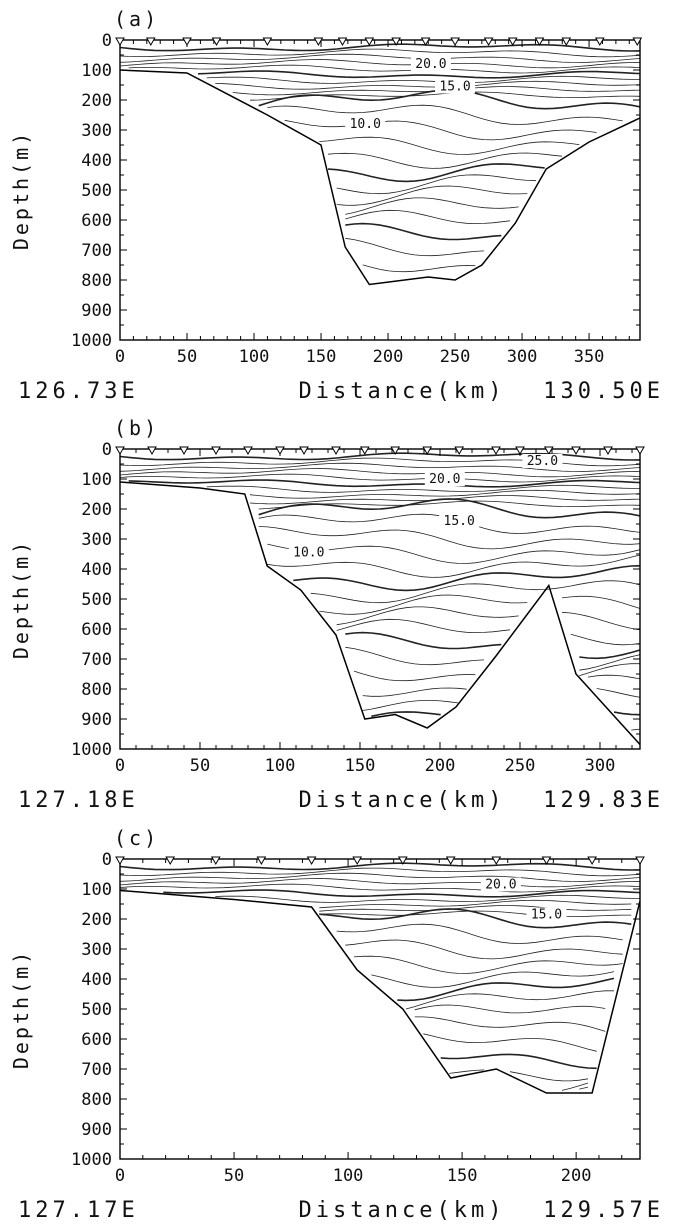  I want to click on x-tick-label: 50, so click(234, 1176).